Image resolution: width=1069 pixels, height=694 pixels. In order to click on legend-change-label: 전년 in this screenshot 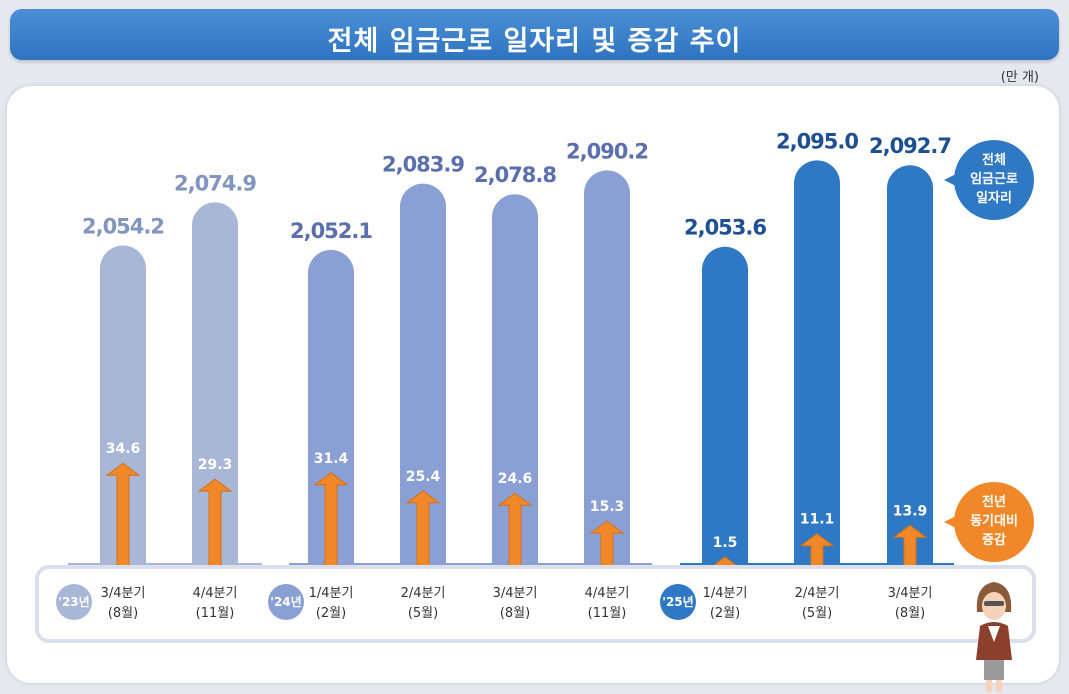, I will do `click(994, 502)`.